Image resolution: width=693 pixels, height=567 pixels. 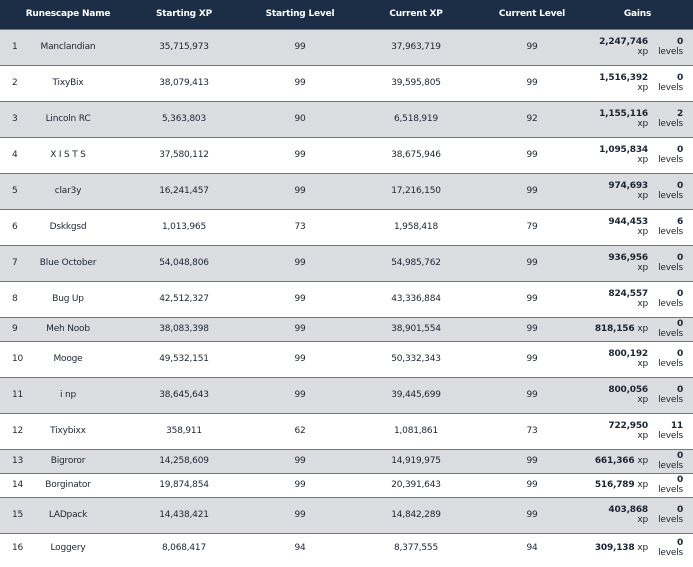 I want to click on current-xp-cell: 1,081,861, so click(x=416, y=430).